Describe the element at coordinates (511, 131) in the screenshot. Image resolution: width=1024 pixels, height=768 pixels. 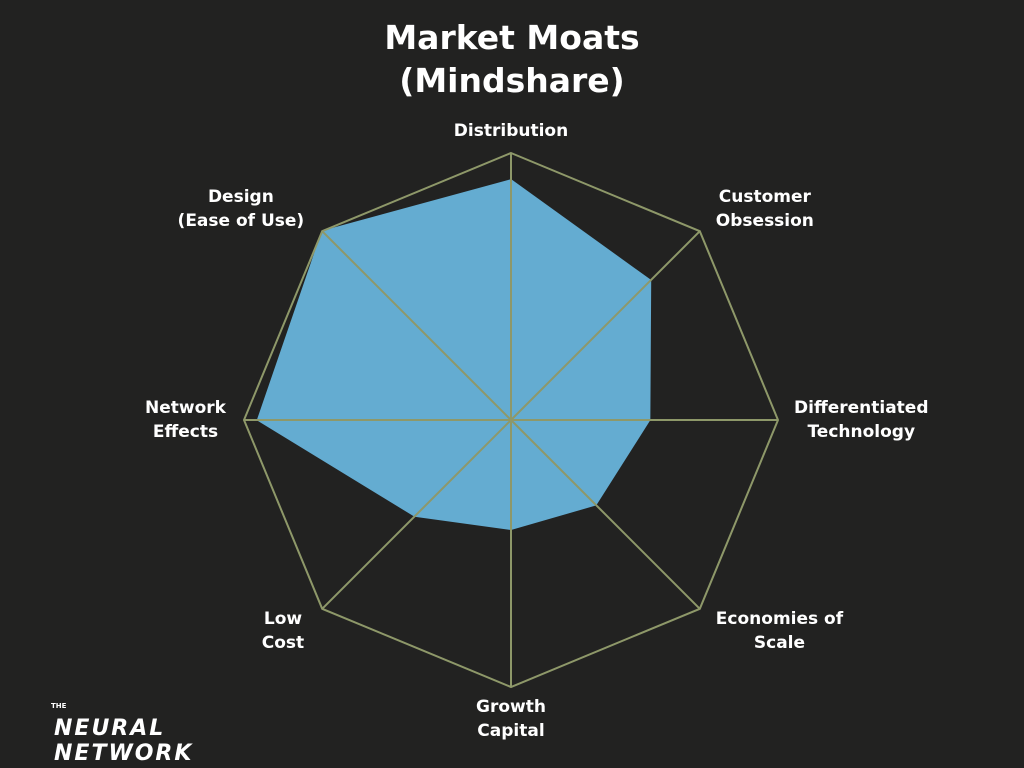
I see `axis-label: Distribution` at that location.